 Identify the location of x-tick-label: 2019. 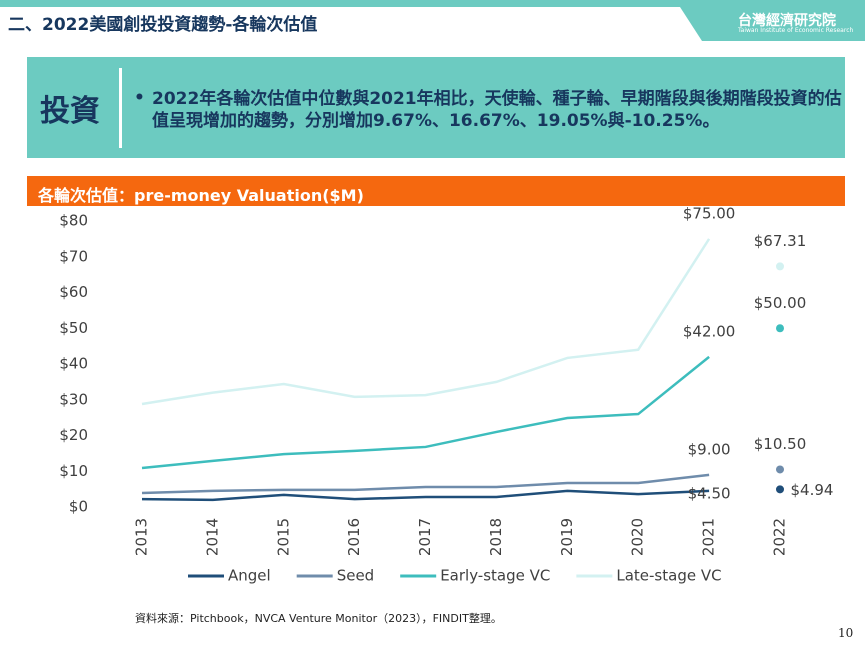
(567, 537).